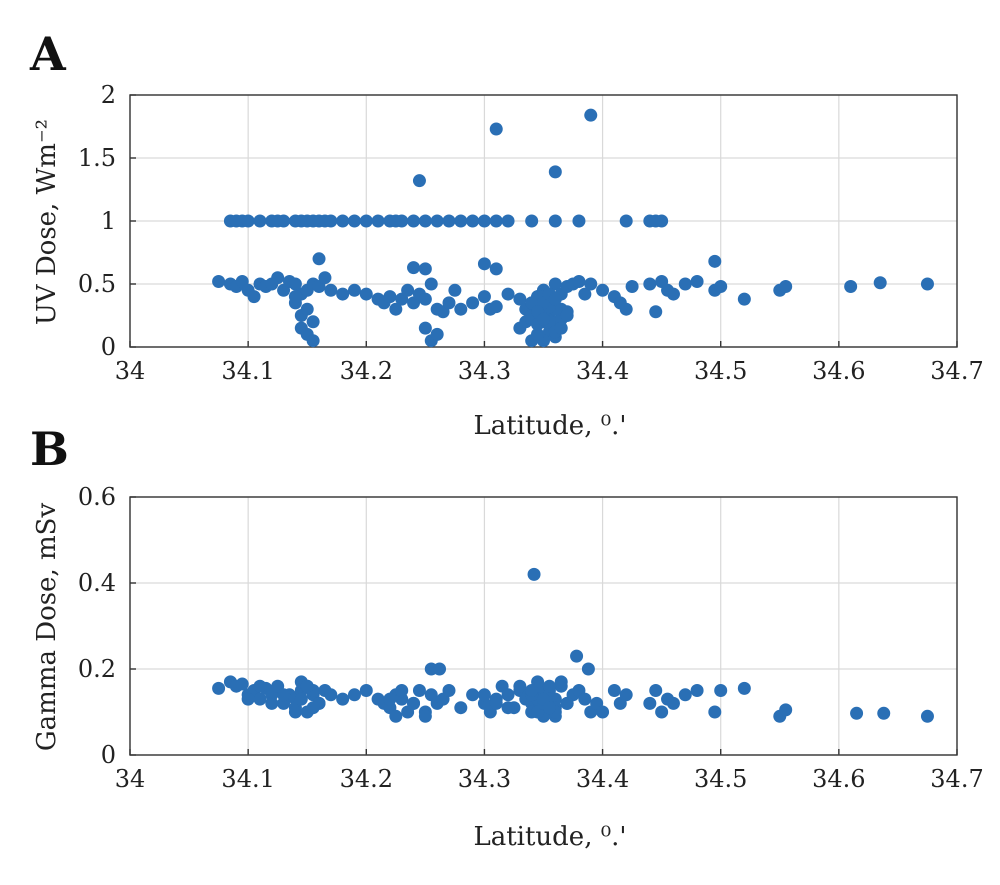 The width and height of the screenshot is (1000, 885). Describe the element at coordinates (48, 54) in the screenshot. I see `panel-letter-a: A` at that location.